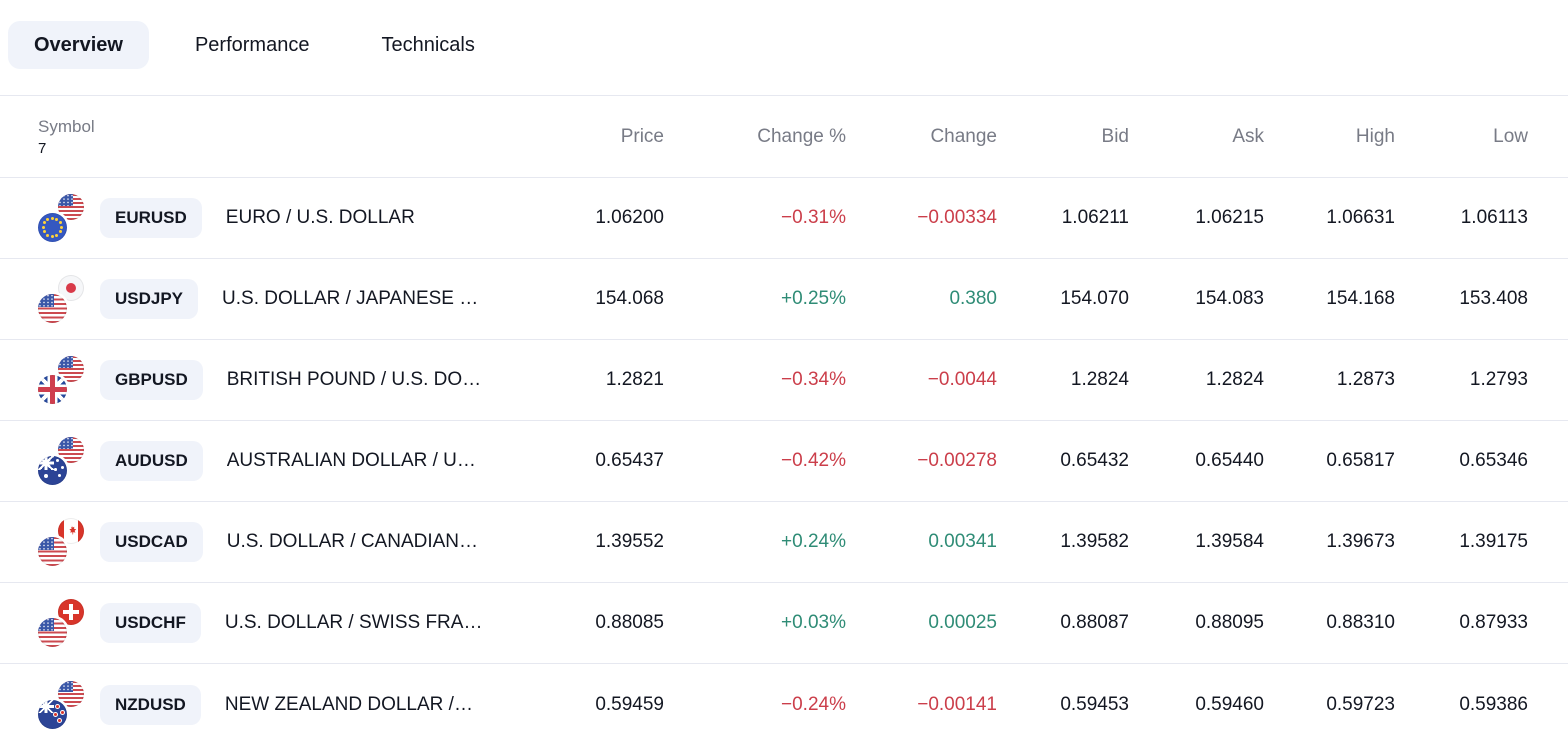 This screenshot has height=745, width=1568. Describe the element at coordinates (1248, 136) in the screenshot. I see `column-header-ask: Ask` at that location.